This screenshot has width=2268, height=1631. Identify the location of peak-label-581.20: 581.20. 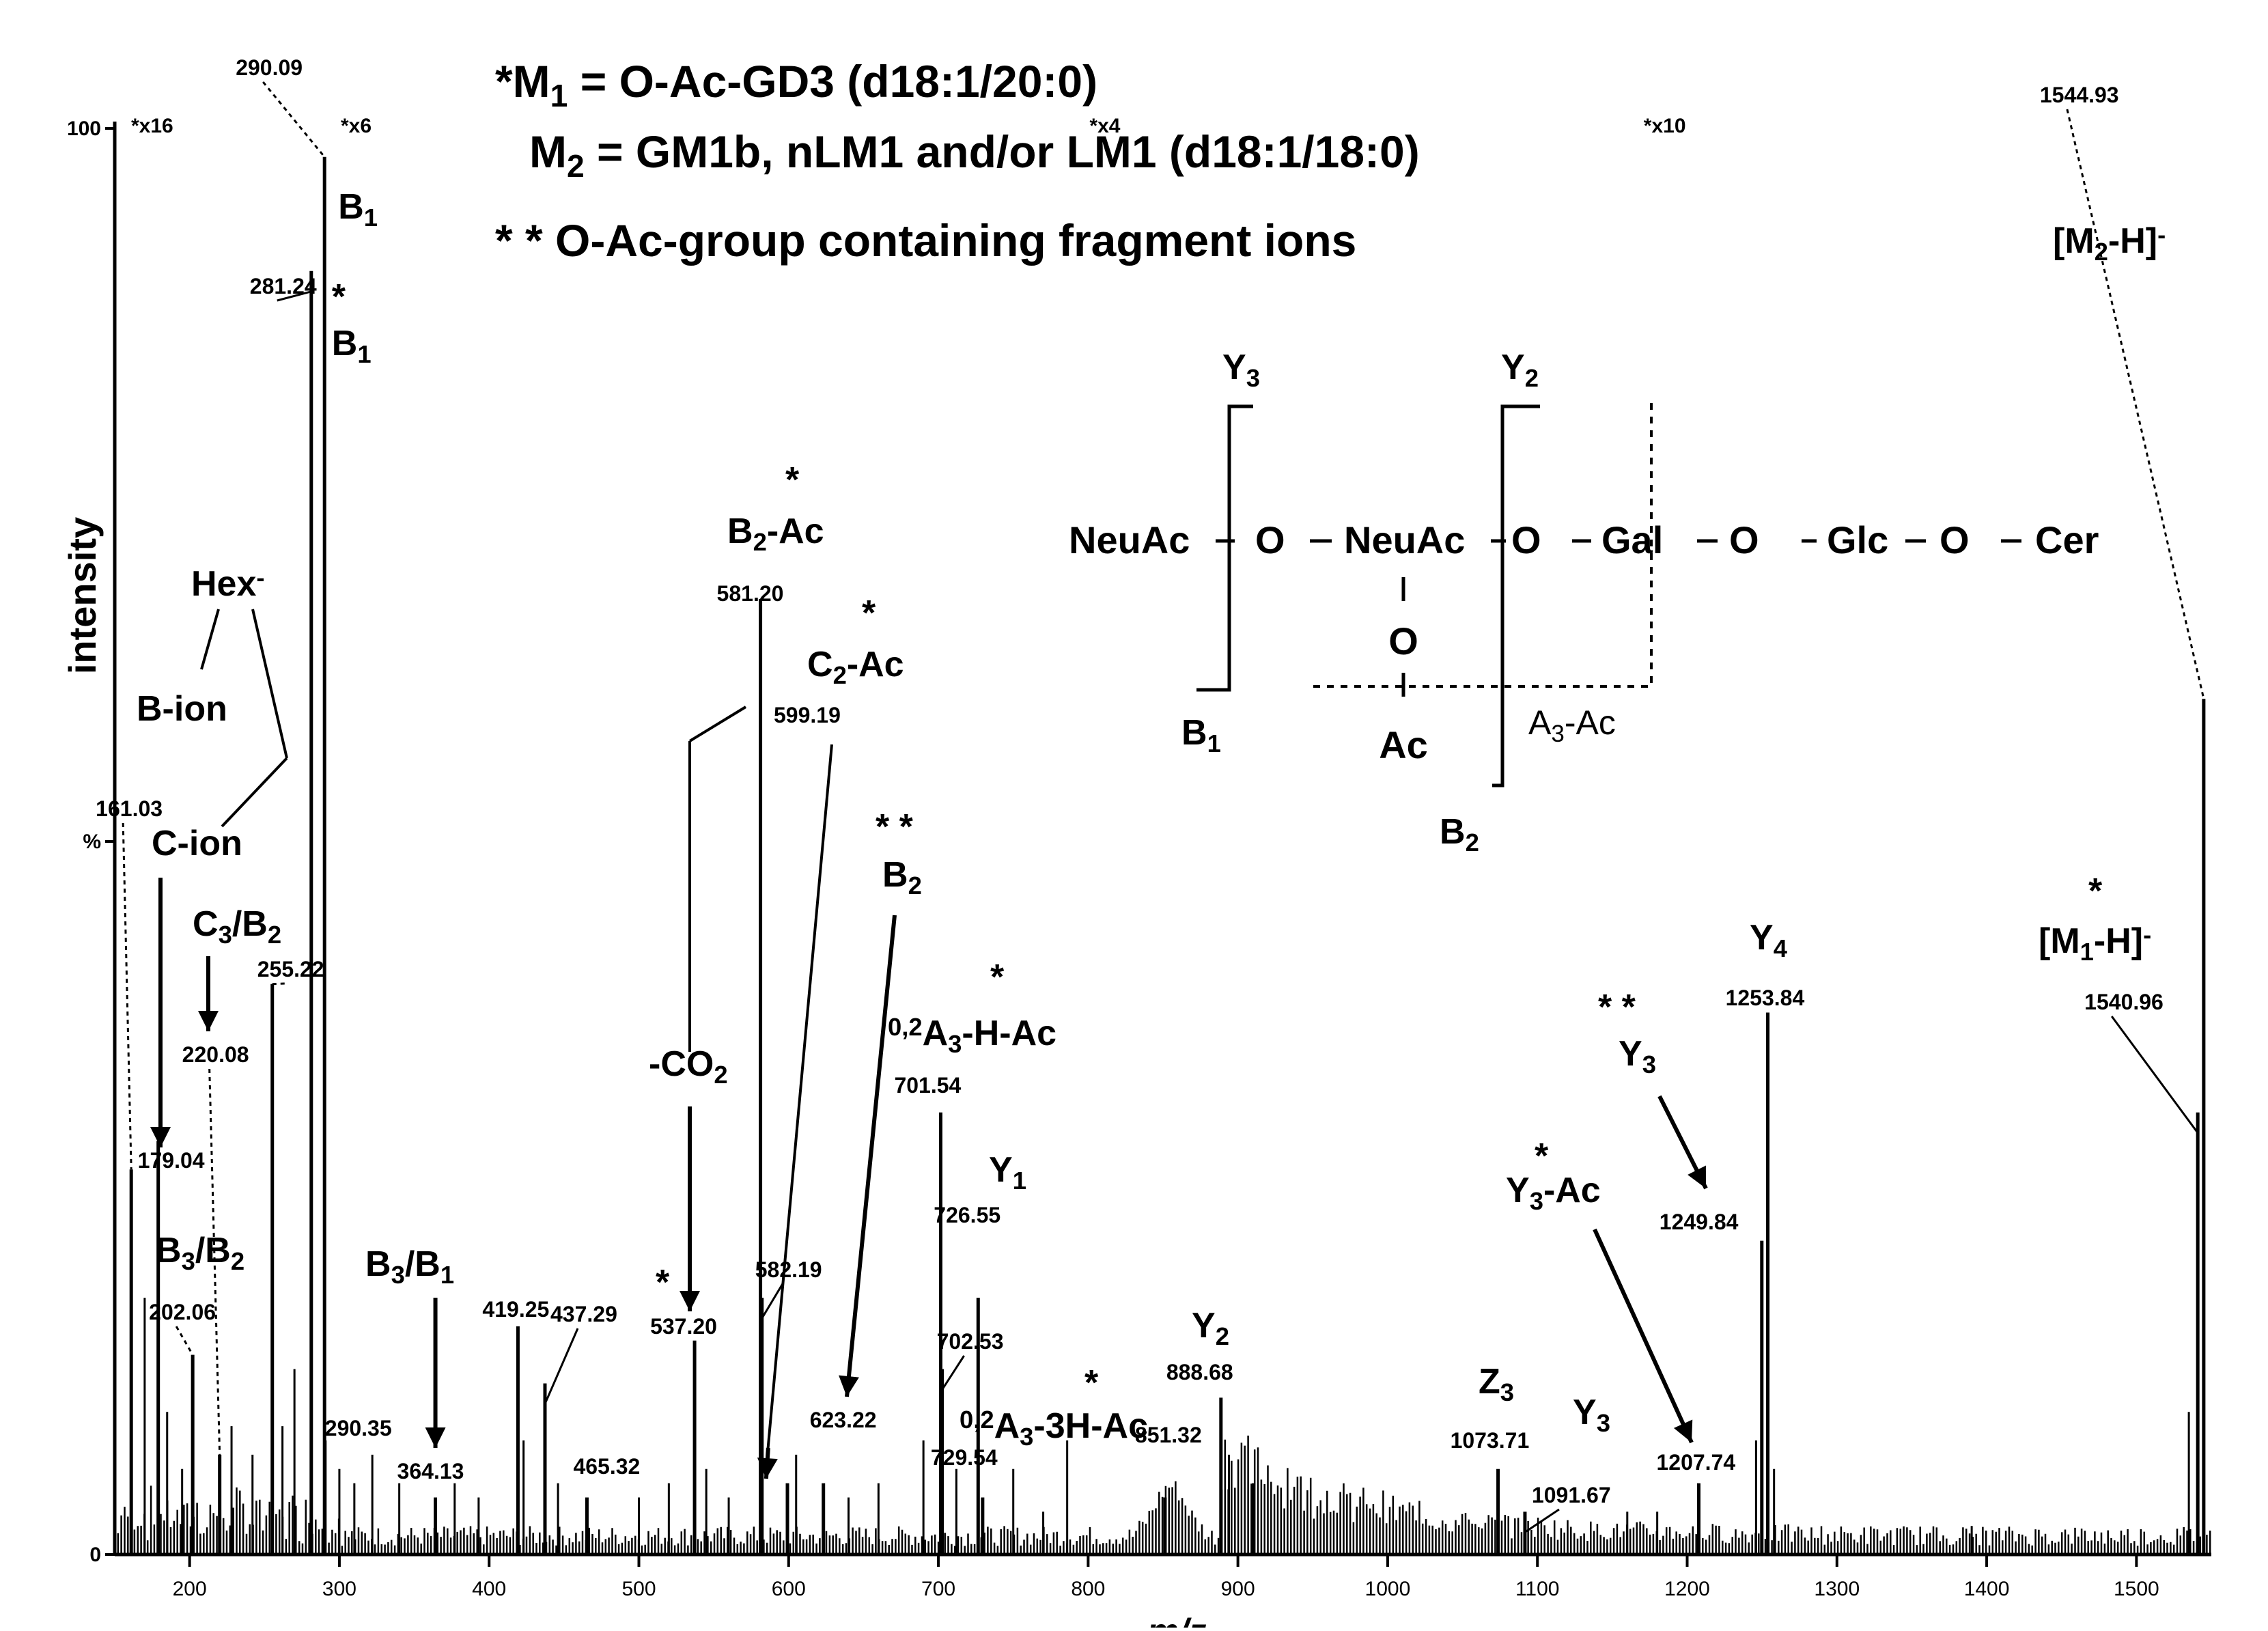
(750, 593).